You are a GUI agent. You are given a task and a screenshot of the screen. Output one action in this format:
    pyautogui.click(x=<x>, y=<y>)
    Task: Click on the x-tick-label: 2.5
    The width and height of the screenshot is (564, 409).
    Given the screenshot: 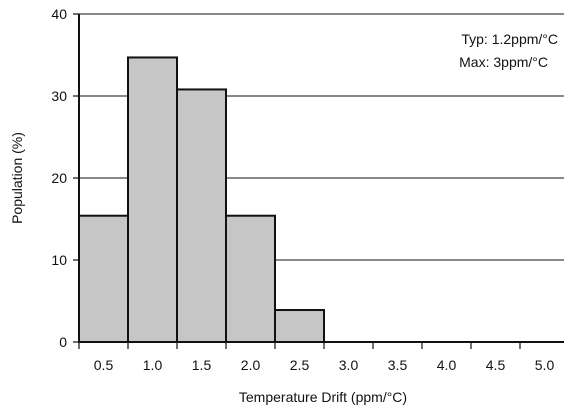 What is the action you would take?
    pyautogui.click(x=300, y=365)
    